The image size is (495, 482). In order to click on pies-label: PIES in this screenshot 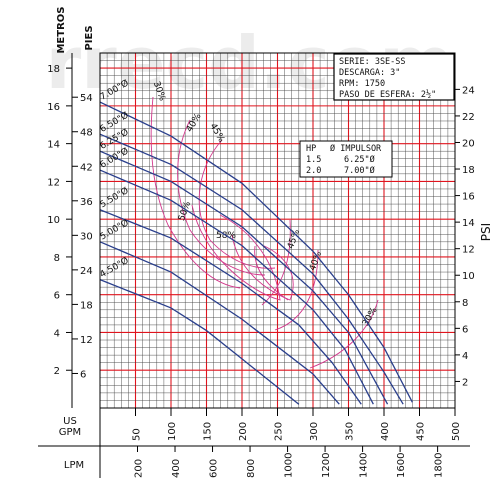, I will do `click(89, 37)`.